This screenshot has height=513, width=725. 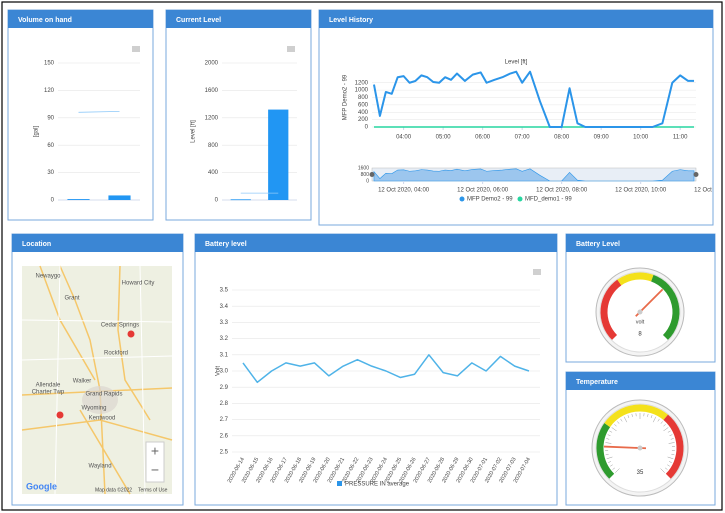 What do you see at coordinates (116, 354) in the screenshot?
I see `place-label: Rockford` at bounding box center [116, 354].